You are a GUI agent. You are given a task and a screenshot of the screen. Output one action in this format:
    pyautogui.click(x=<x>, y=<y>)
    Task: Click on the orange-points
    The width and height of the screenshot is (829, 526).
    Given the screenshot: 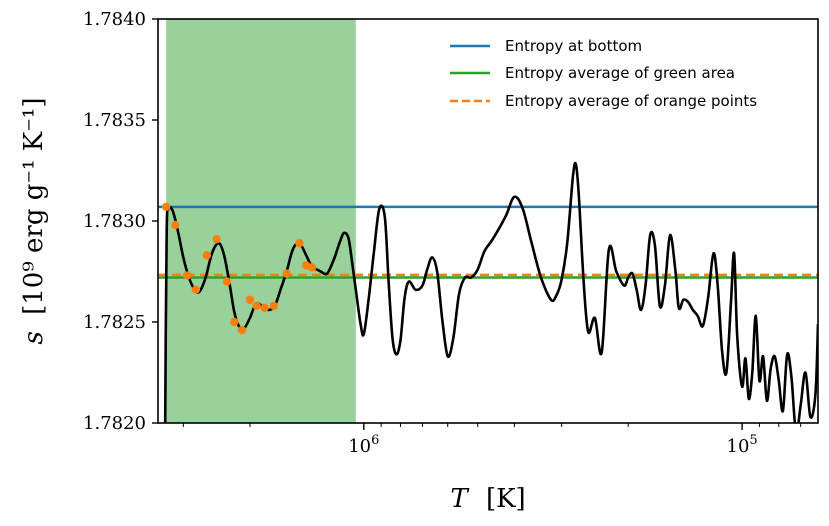 What is the action you would take?
    pyautogui.click(x=239, y=268)
    